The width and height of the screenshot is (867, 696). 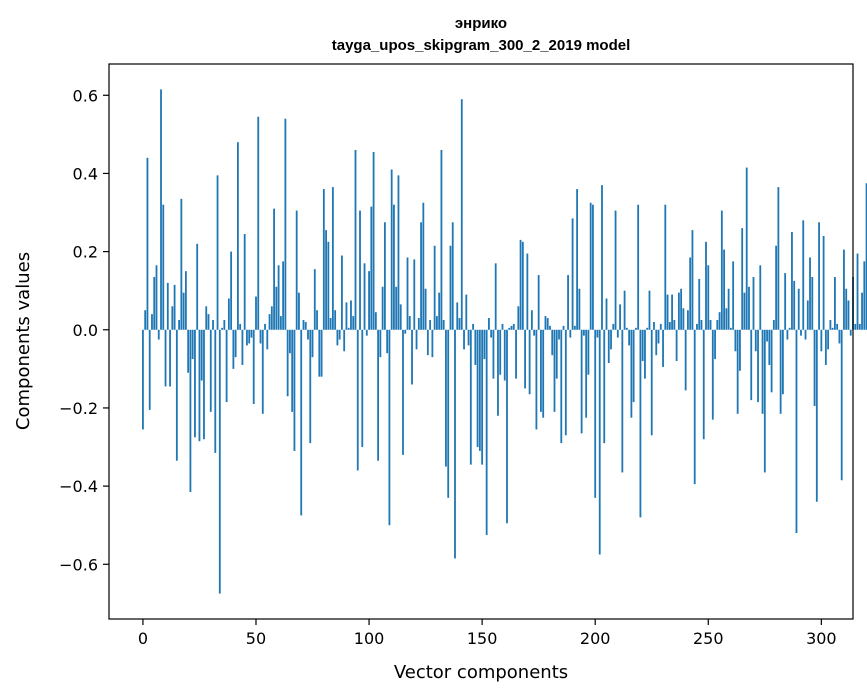 What do you see at coordinates (78, 408) in the screenshot?
I see `y-tick-label: −0.2` at bounding box center [78, 408].